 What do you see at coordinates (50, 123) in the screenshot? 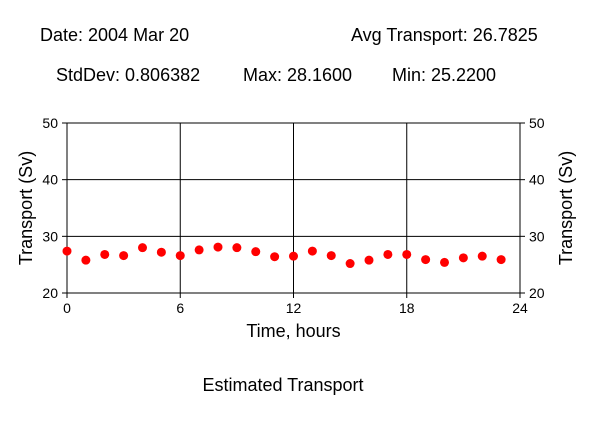
I see `y-tick-label-left: 50` at bounding box center [50, 123].